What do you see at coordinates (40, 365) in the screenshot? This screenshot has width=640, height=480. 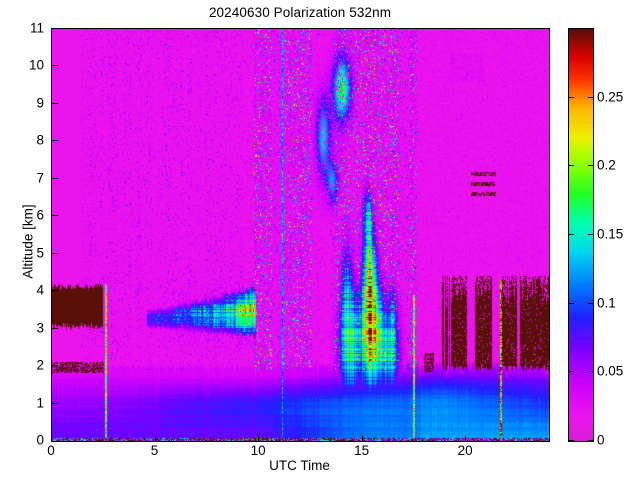 I see `y-tick-label: 2` at bounding box center [40, 365].